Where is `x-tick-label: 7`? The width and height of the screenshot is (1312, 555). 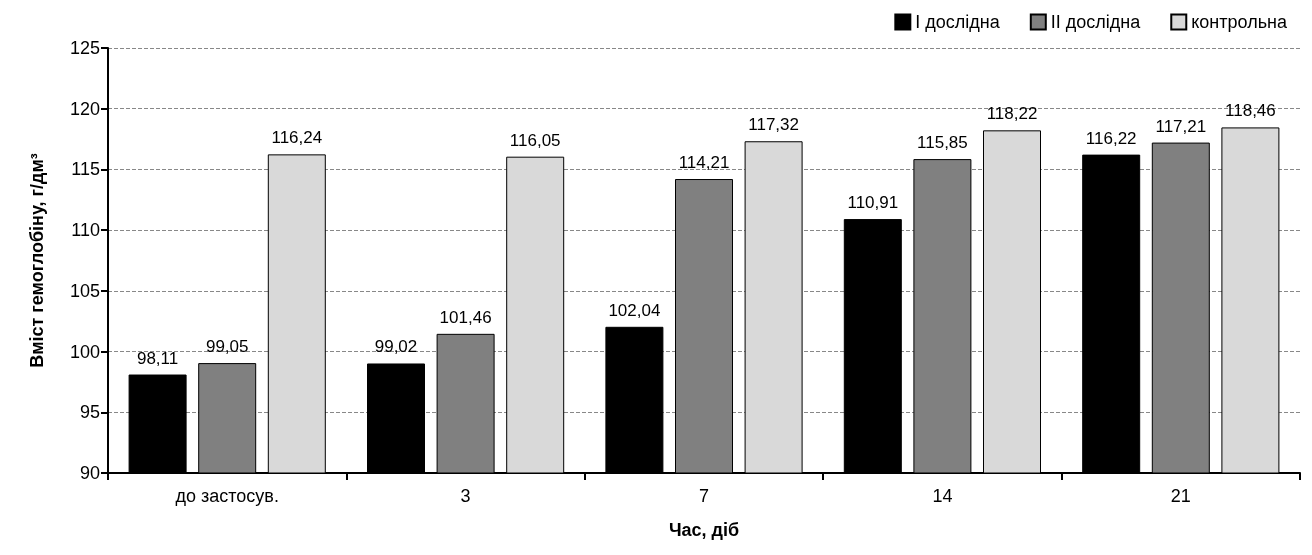 x-tick-label: 7 is located at coordinates (704, 496).